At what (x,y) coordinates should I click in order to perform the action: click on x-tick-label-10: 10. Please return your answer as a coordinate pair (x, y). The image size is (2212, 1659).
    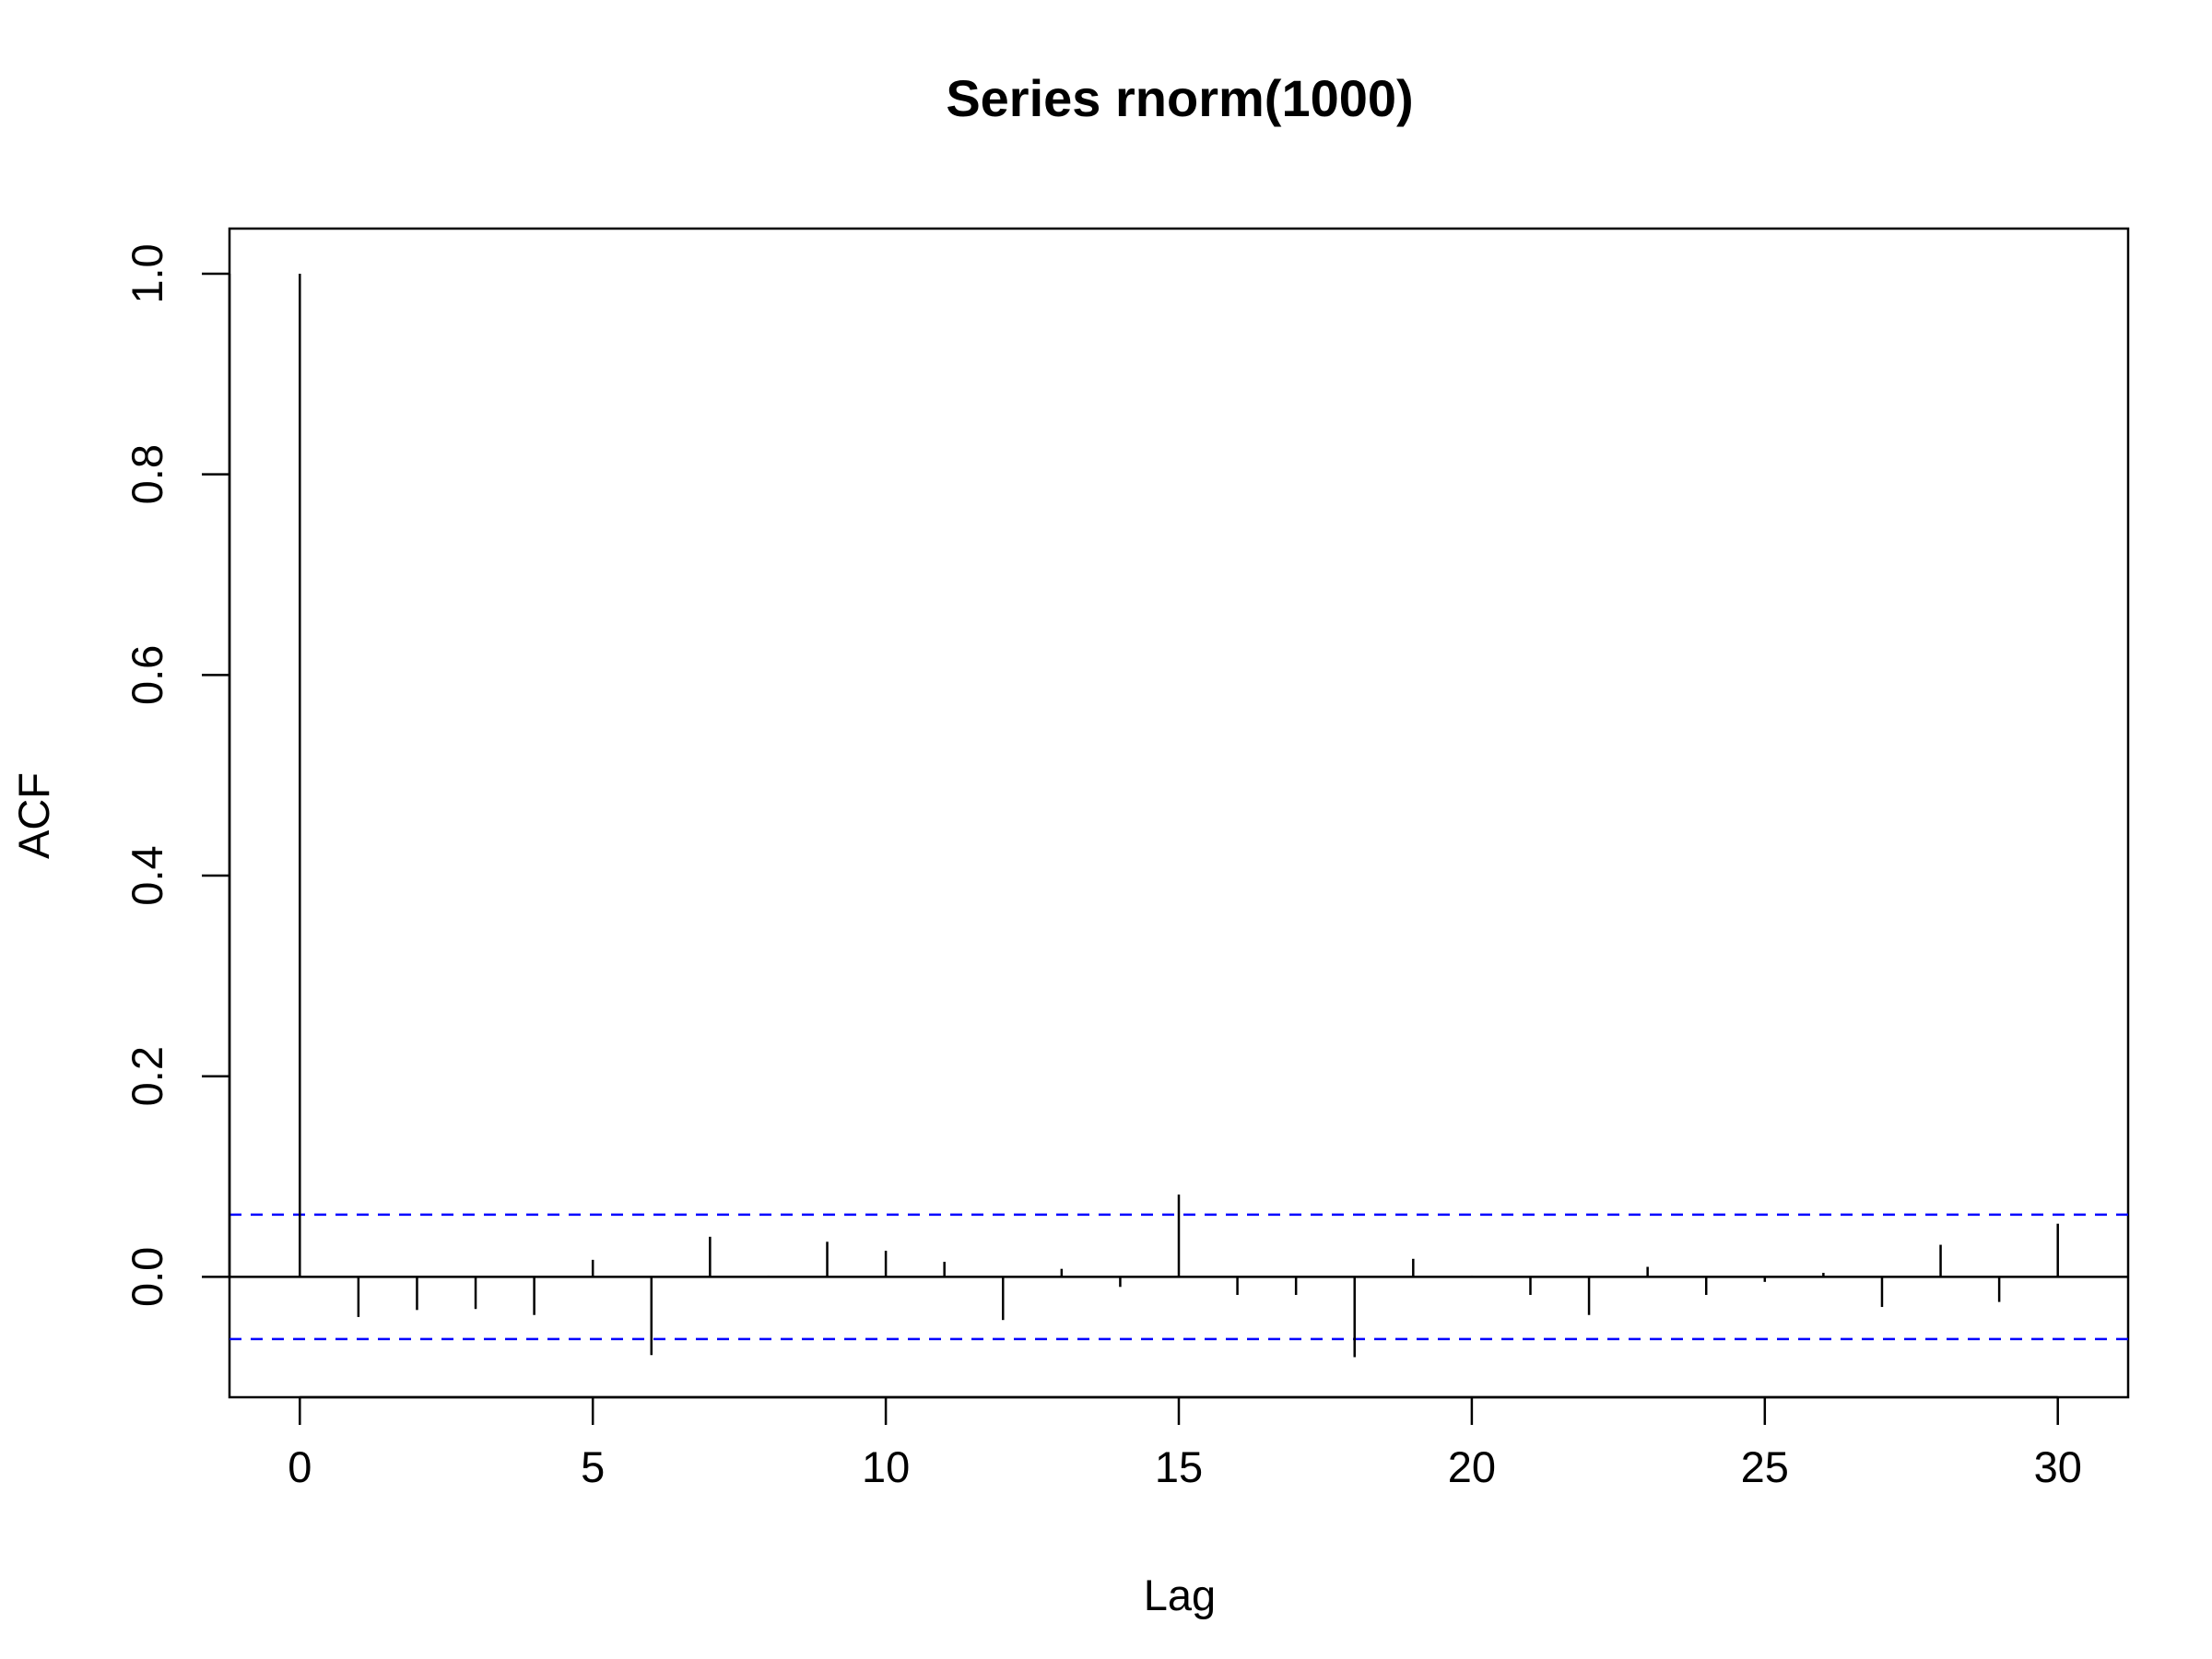
    Looking at the image, I should click on (886, 1466).